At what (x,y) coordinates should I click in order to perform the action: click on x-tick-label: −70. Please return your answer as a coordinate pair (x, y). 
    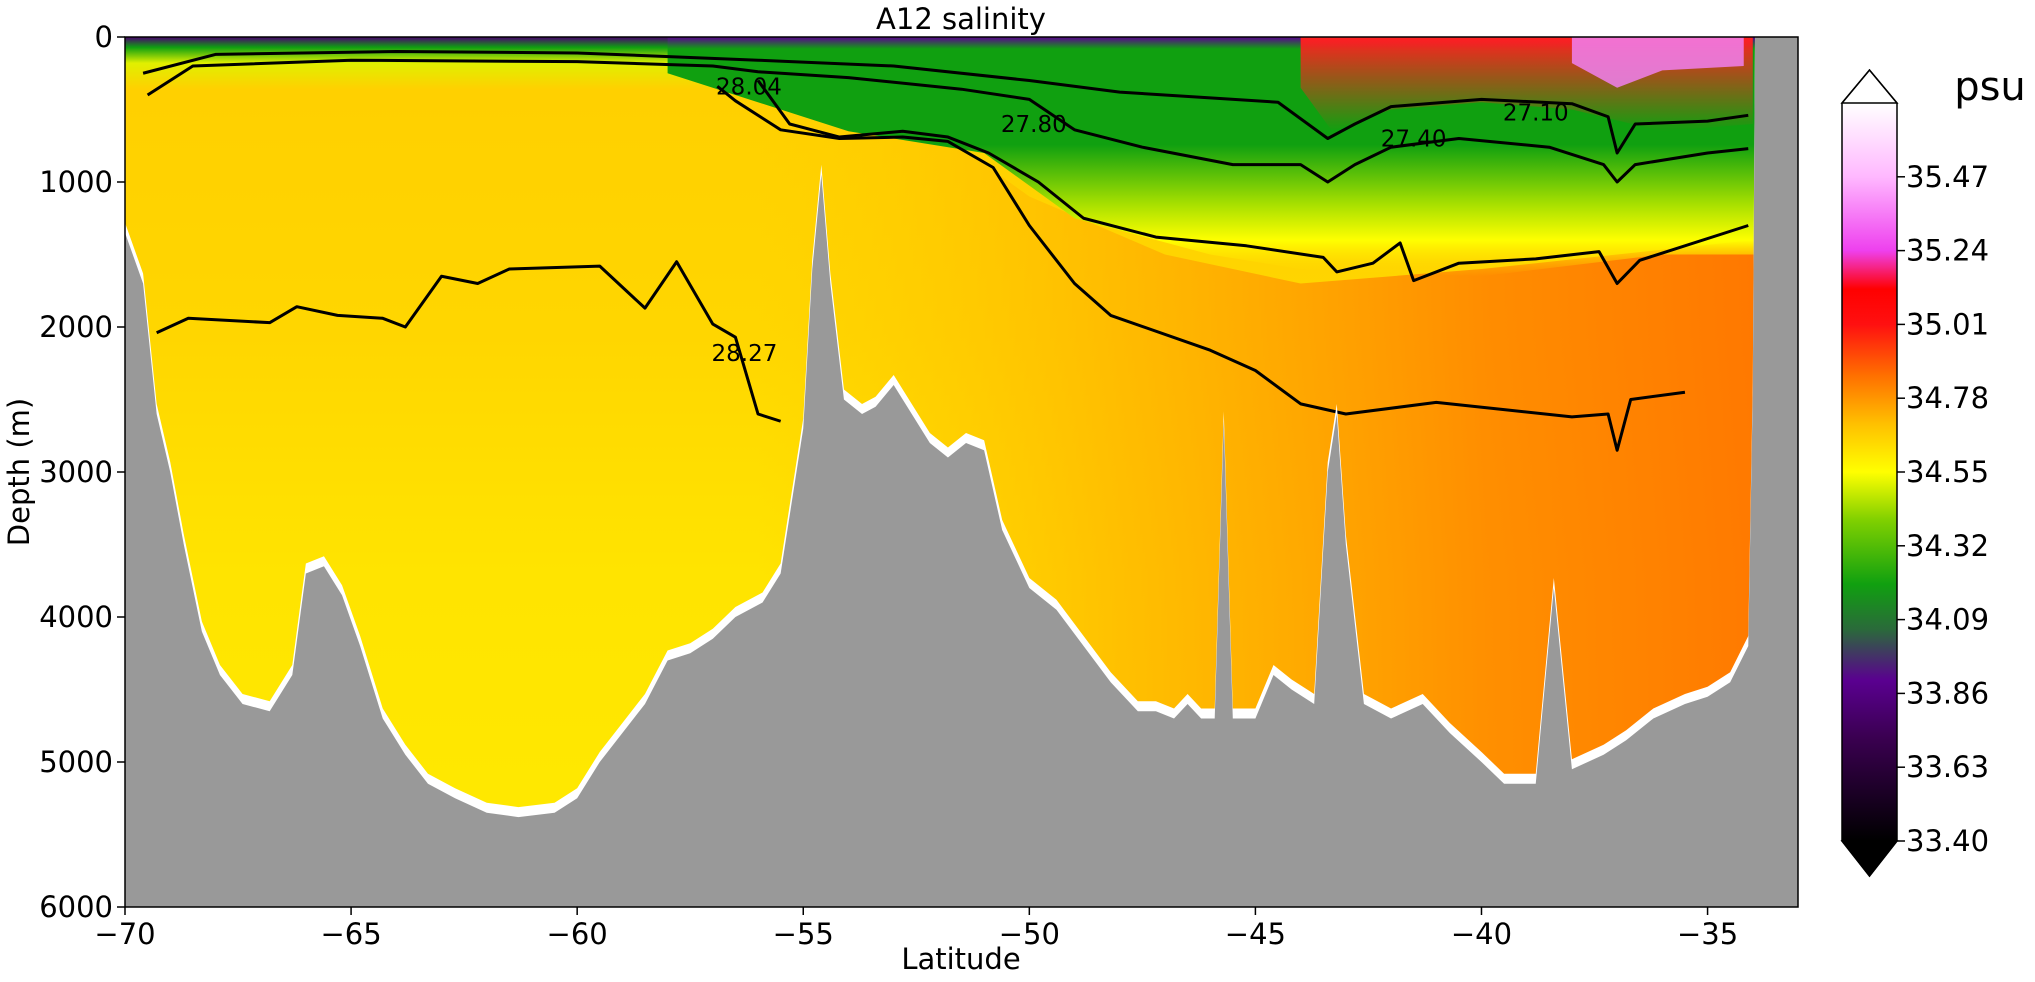
    Looking at the image, I should click on (124, 934).